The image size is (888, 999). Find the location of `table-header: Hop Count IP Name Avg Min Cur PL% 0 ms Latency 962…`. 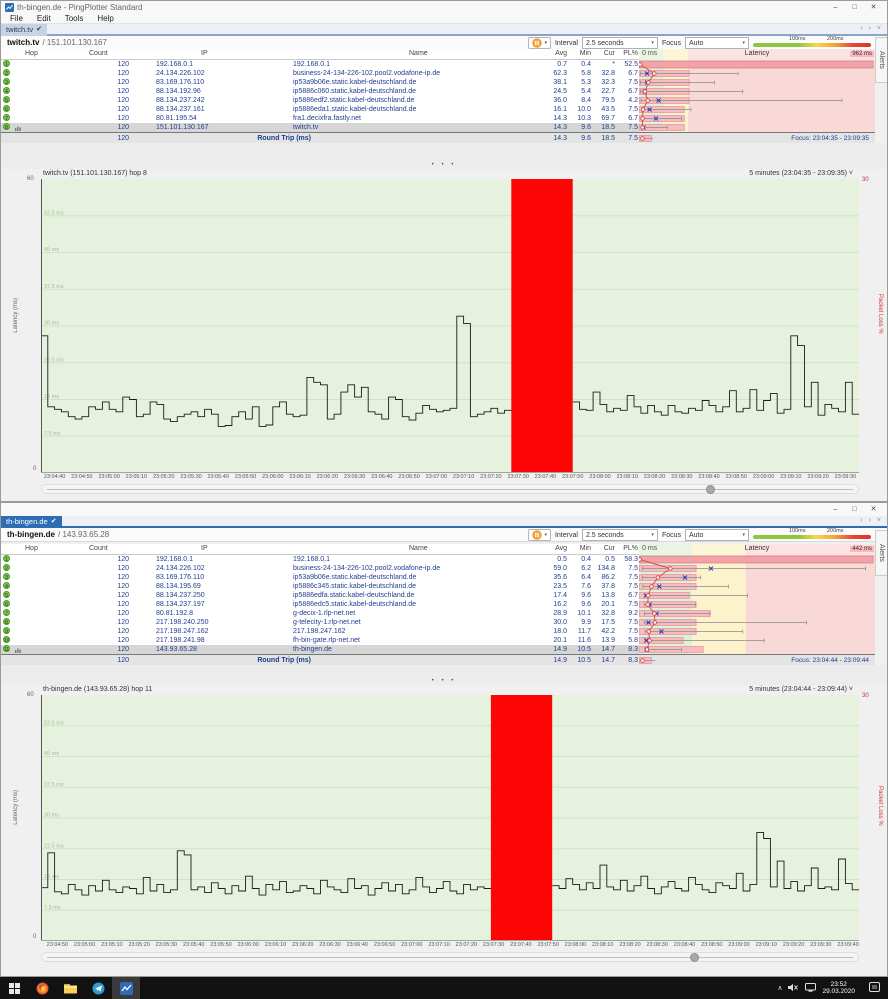

table-header: Hop Count IP Name Avg Min Cur PL% 0 ms Latency 962… is located at coordinates (438, 54).